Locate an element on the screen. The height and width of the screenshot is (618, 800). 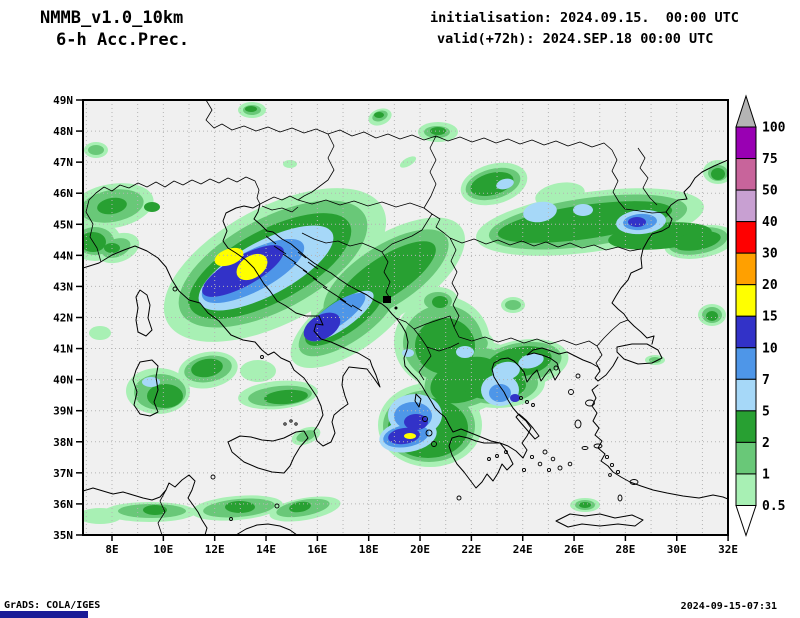
coastline-corsica is located at coordinates (144, 313).